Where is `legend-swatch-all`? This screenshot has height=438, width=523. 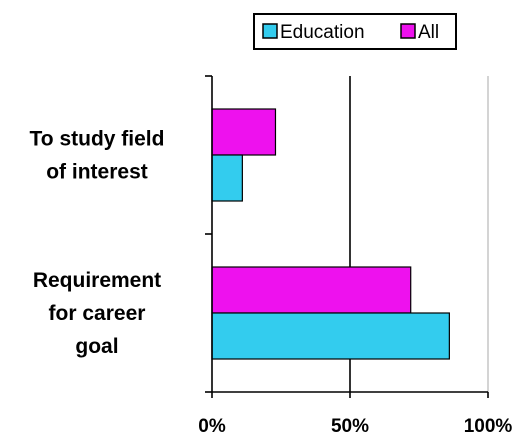 legend-swatch-all is located at coordinates (408, 31).